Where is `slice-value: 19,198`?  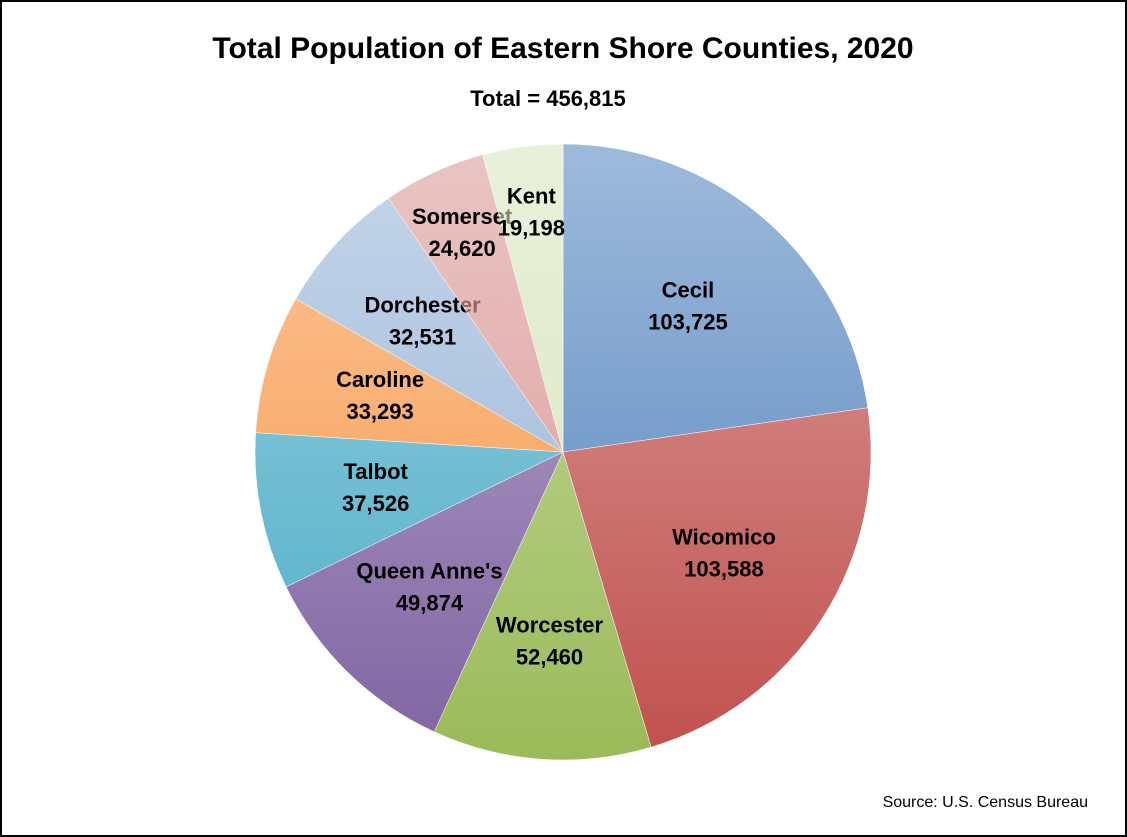 slice-value: 19,198 is located at coordinates (531, 228).